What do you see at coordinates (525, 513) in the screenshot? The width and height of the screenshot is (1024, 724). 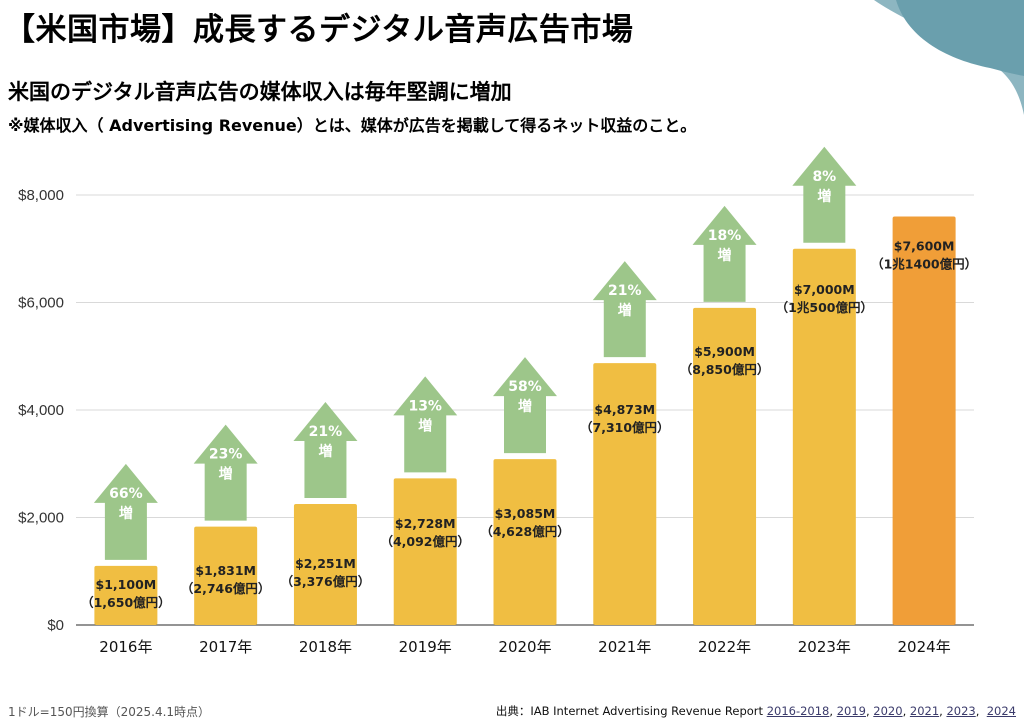 I see `value-label: $3,085M` at bounding box center [525, 513].